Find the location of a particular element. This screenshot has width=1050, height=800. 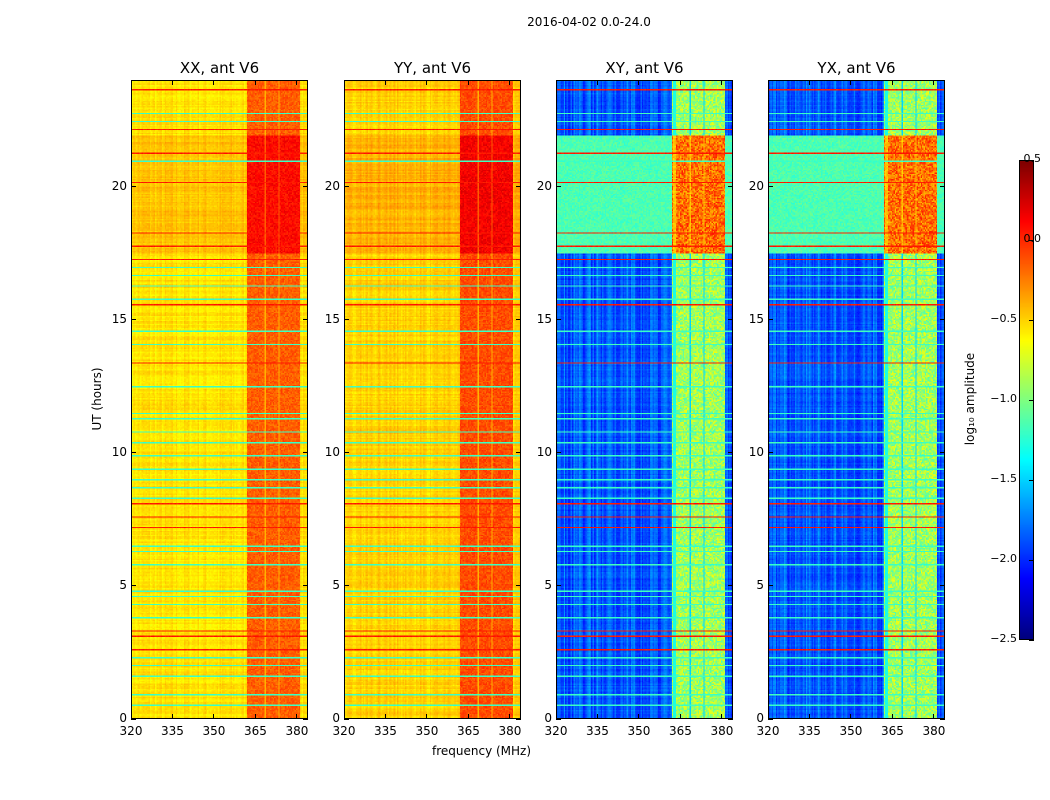

colorbar-tick-label: 0.5 is located at coordinates (1032, 158).